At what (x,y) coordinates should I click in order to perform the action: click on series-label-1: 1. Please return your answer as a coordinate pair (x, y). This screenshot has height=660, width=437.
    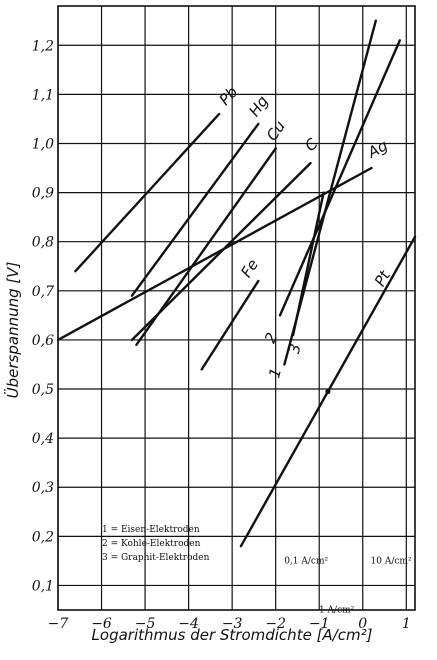
    Looking at the image, I should click on (275, 373).